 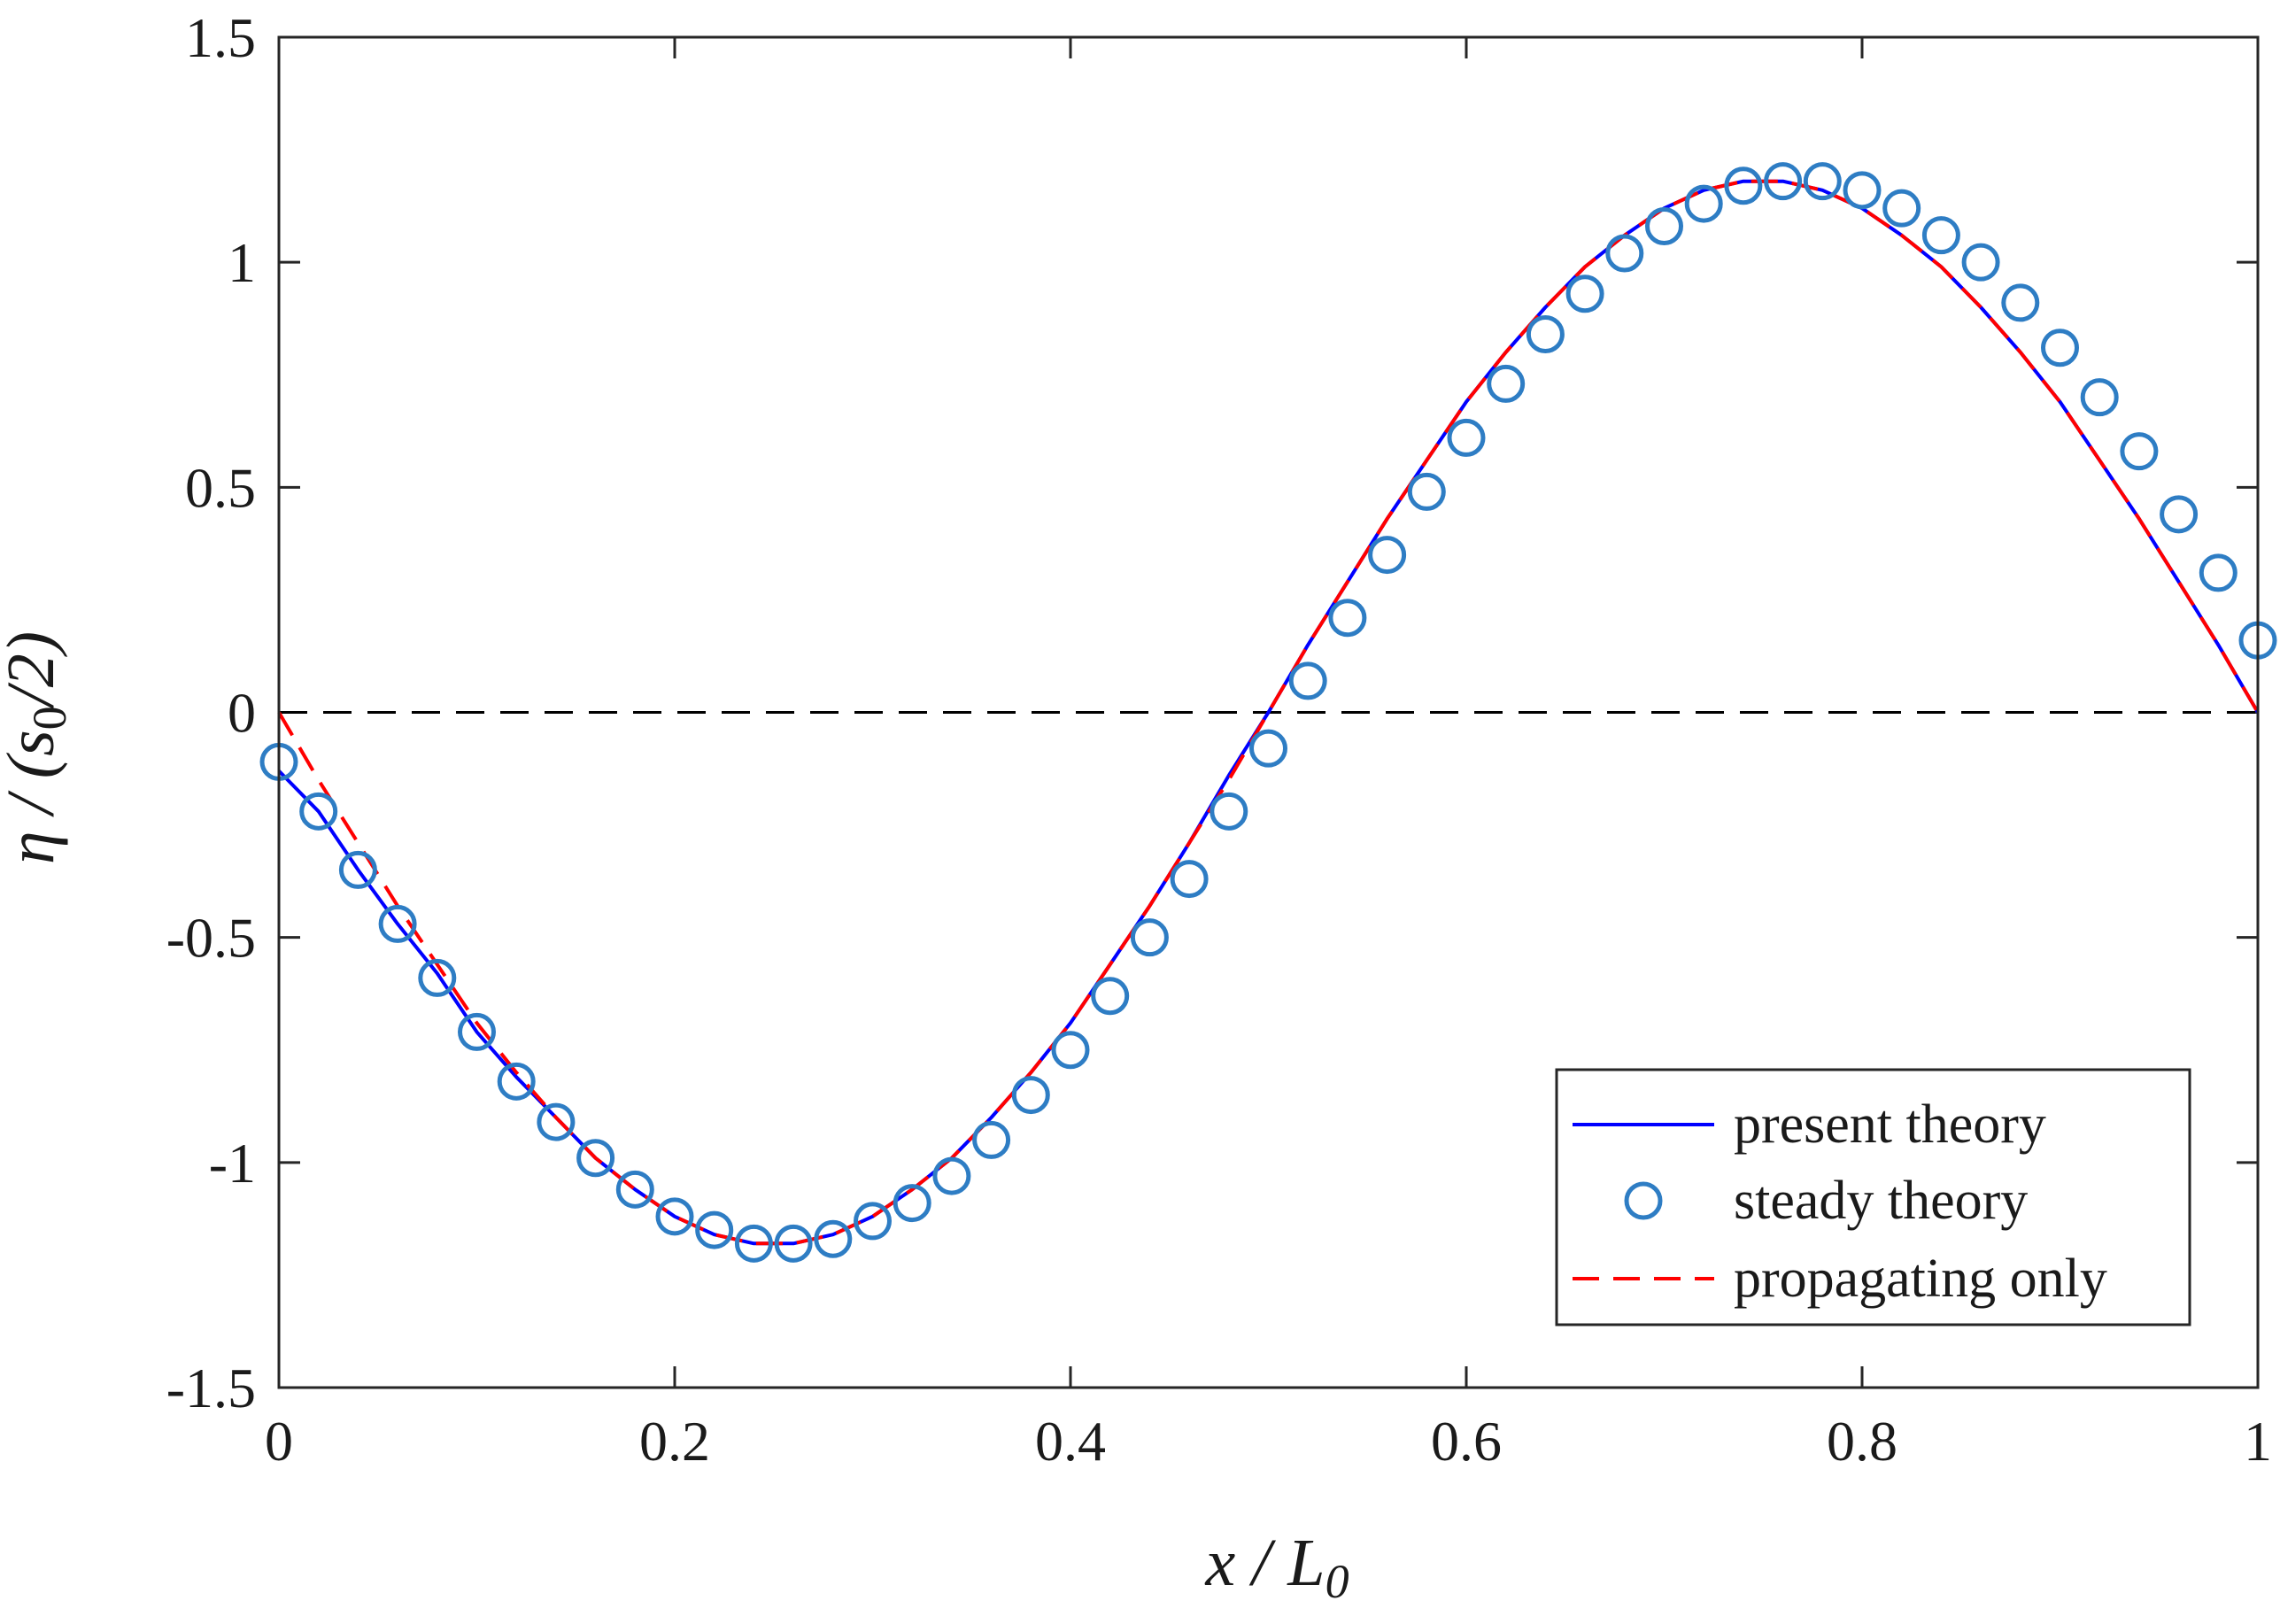 I want to click on y-tick-label: -1.5, so click(x=211, y=1388).